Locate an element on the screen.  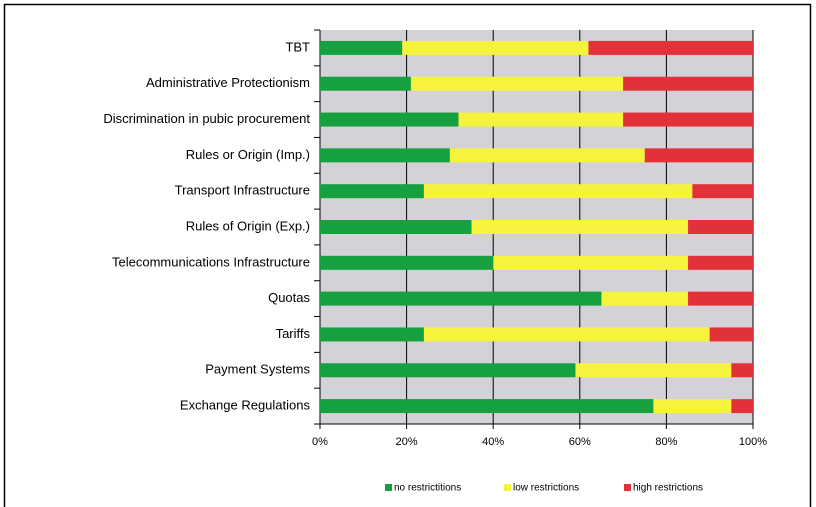
legend-label: no restrictitions is located at coordinates (427, 488).